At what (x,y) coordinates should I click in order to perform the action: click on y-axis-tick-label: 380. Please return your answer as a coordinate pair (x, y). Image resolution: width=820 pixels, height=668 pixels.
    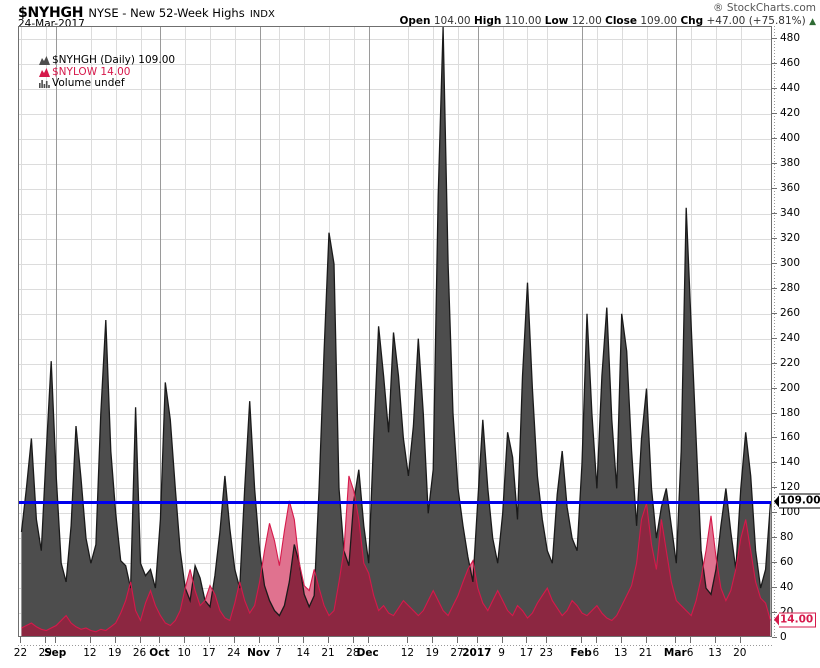
    Looking at the image, I should click on (790, 163).